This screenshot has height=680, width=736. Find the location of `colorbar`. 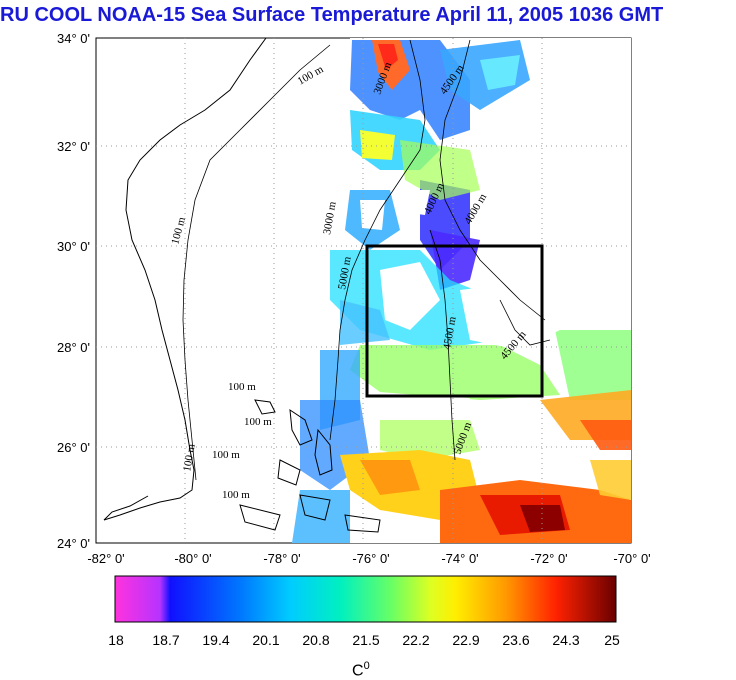

colorbar is located at coordinates (365, 599).